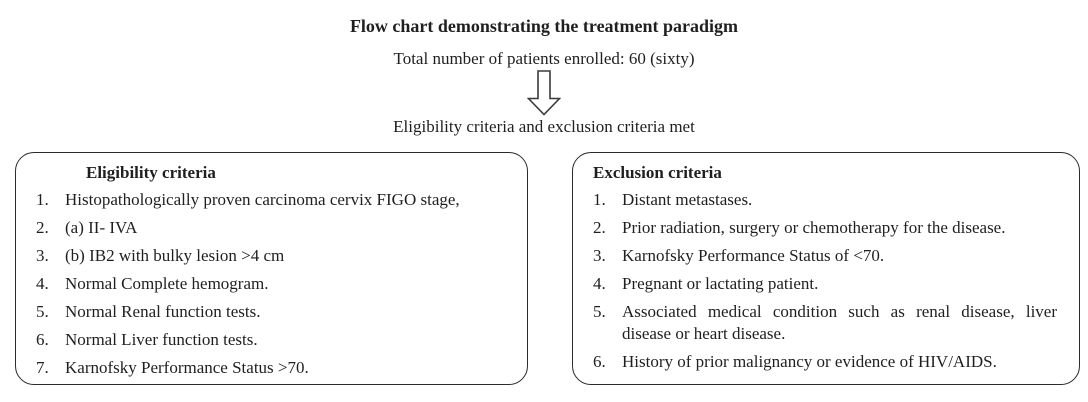 The width and height of the screenshot is (1088, 402). What do you see at coordinates (167, 283) in the screenshot?
I see `list-item-text: Normal Complete hemogram.` at bounding box center [167, 283].